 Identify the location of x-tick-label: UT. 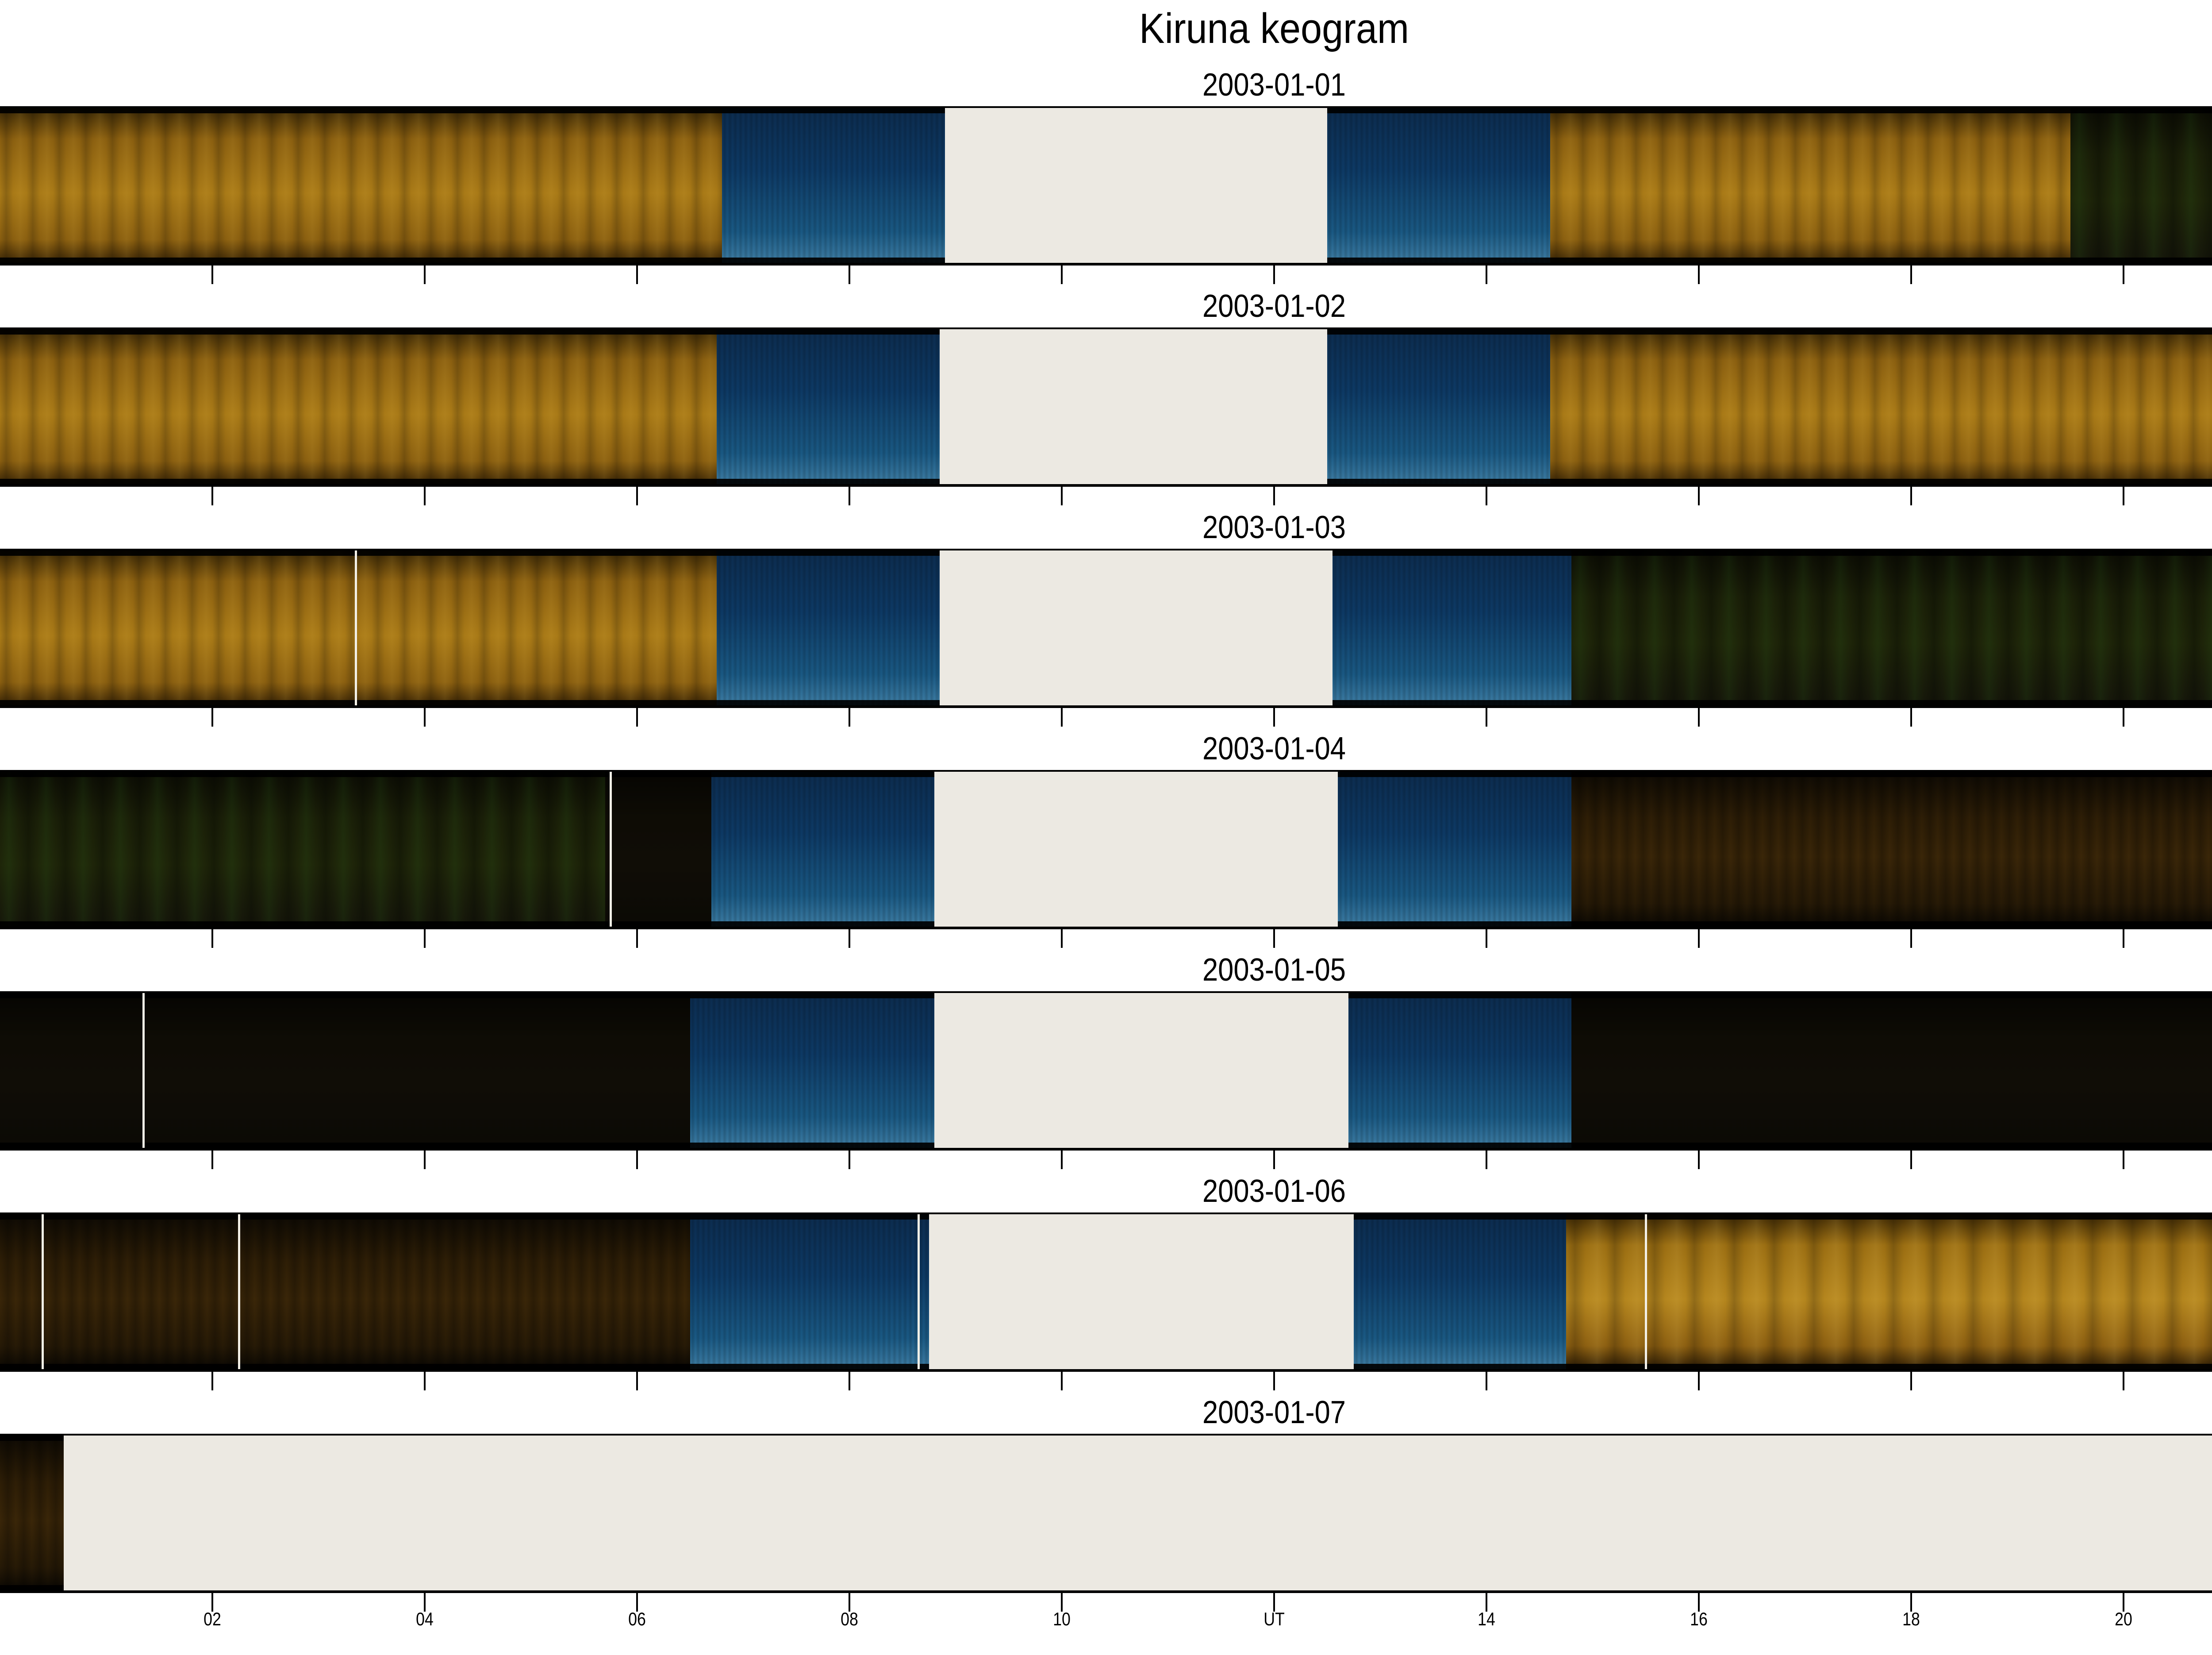
(1274, 1619).